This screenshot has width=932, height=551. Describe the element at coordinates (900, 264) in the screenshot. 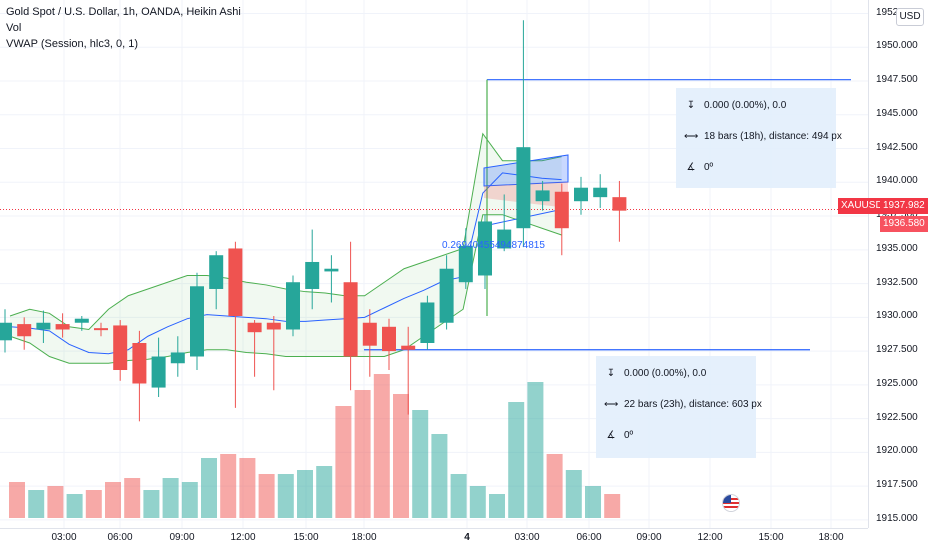

I see `price-axis` at that location.